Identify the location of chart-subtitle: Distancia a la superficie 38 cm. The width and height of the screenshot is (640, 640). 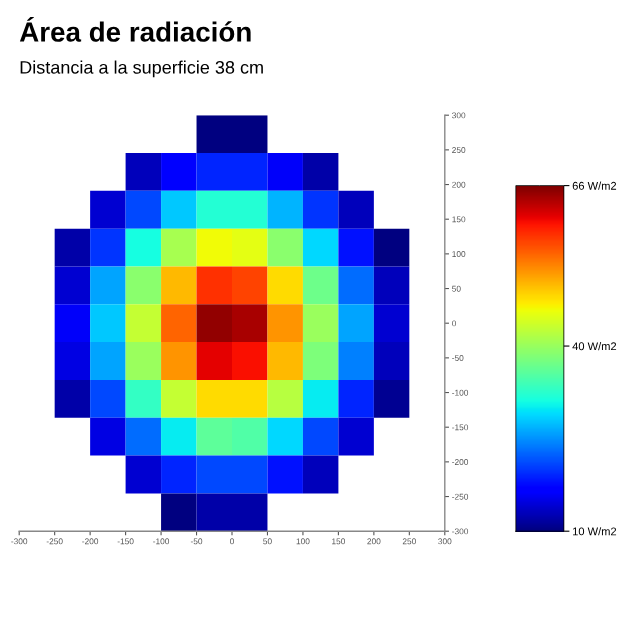
(141, 69).